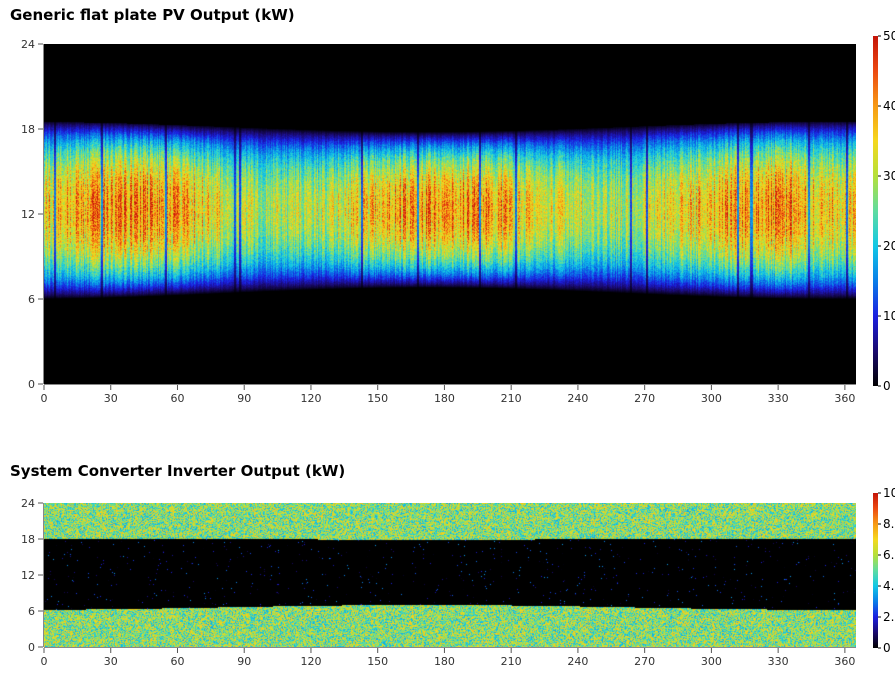 This screenshot has height=675, width=895. I want to click on colorbar-tick-label: 40, so click(889, 106).